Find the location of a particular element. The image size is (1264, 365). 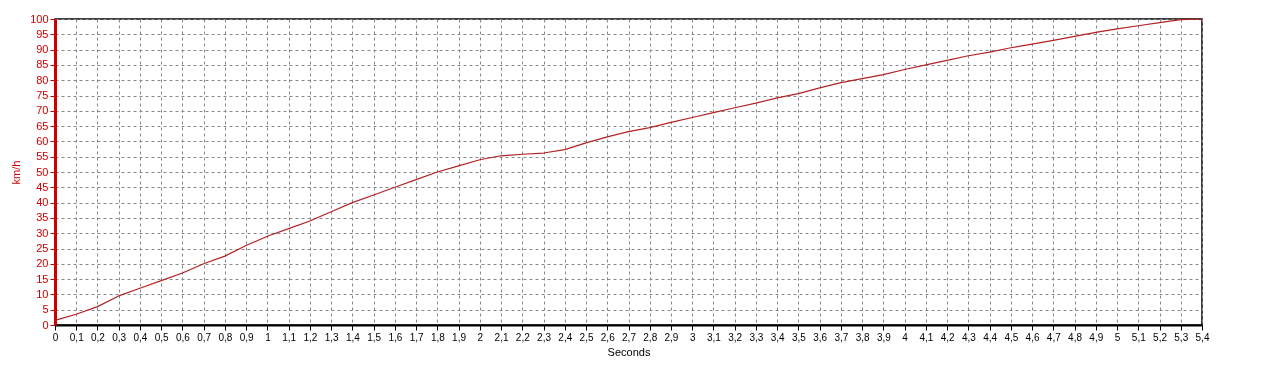

x-tick-label: 5,3 is located at coordinates (1181, 337).